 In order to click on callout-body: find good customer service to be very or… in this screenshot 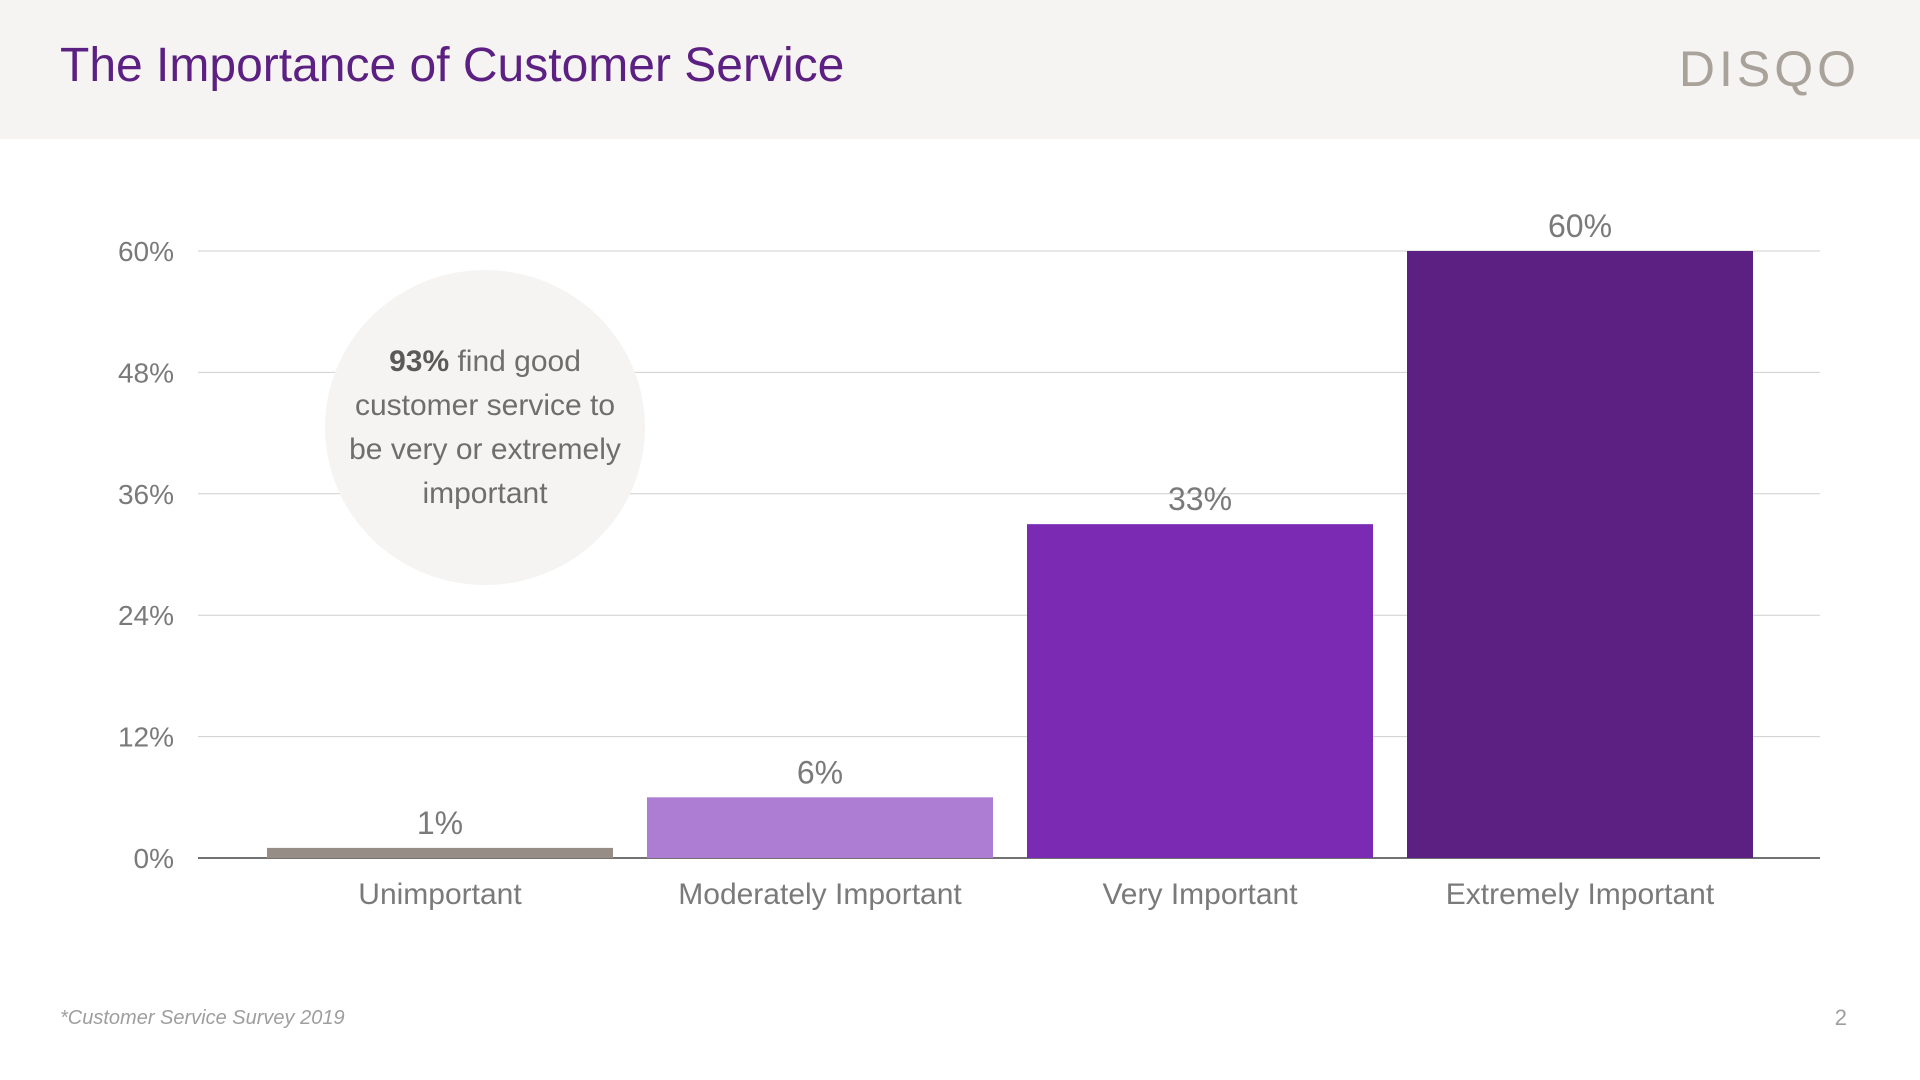, I will do `click(485, 427)`.